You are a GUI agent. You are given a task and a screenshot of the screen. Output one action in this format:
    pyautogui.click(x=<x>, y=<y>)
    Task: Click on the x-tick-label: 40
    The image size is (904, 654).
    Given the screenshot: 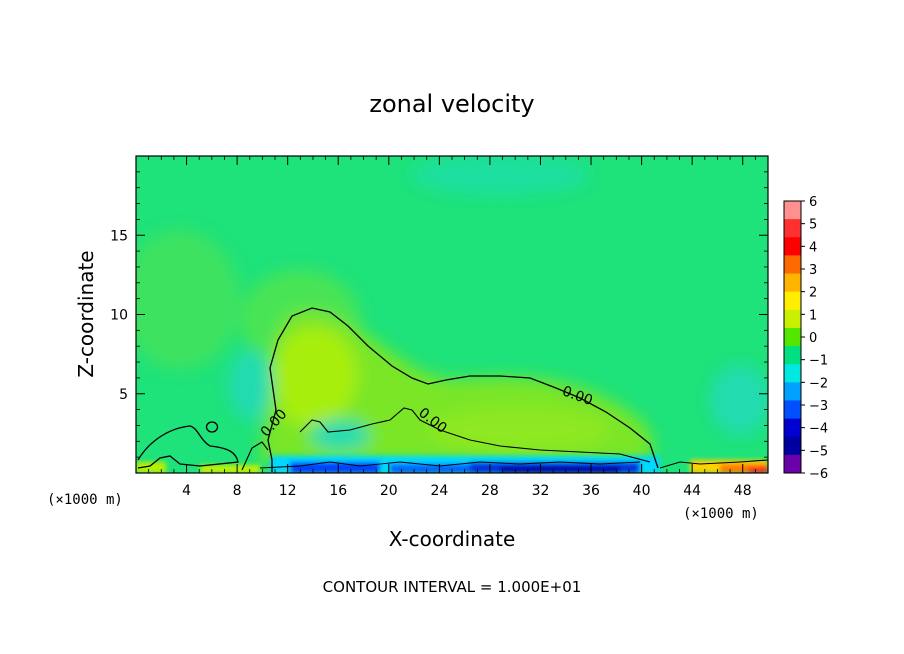 What is the action you would take?
    pyautogui.click(x=642, y=491)
    